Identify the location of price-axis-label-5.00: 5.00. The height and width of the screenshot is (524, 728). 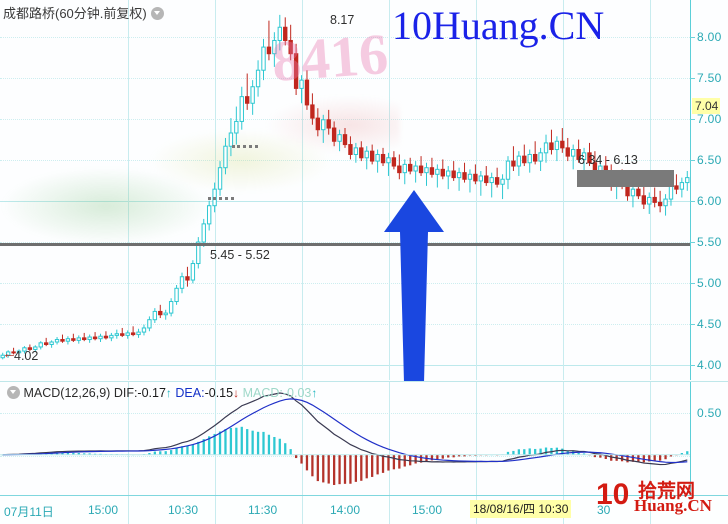
(709, 283).